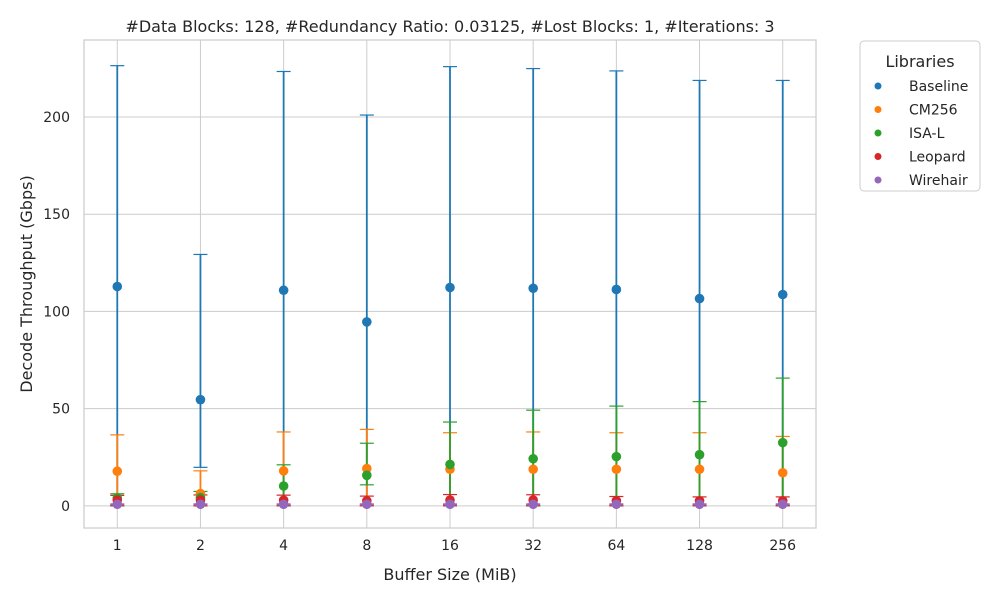  Describe the element at coordinates (933, 111) in the screenshot. I see `legend-label: CM256` at that location.